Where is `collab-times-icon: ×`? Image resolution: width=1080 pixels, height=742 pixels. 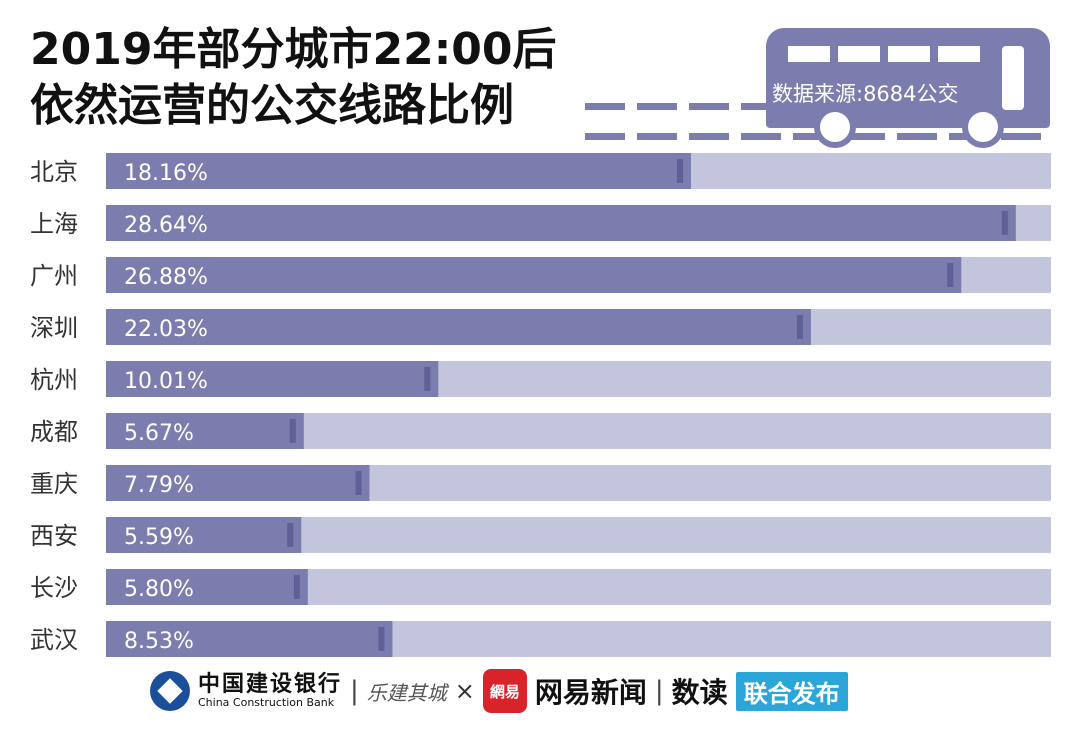 collab-times-icon: × is located at coordinates (464, 691).